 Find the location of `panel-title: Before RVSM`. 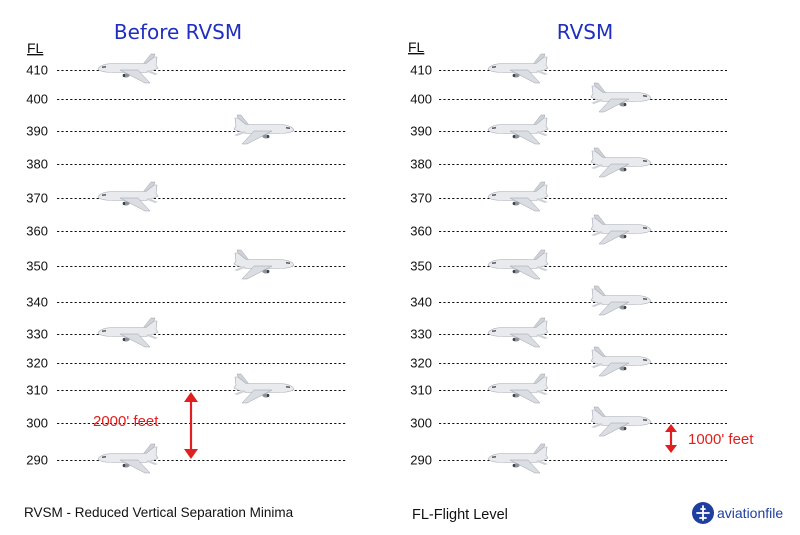

panel-title: Before RVSM is located at coordinates (178, 32).